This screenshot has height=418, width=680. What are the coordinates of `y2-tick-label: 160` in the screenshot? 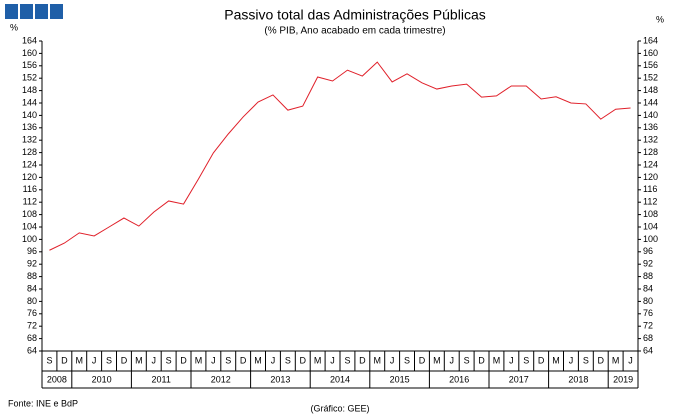 It's located at (650, 53).